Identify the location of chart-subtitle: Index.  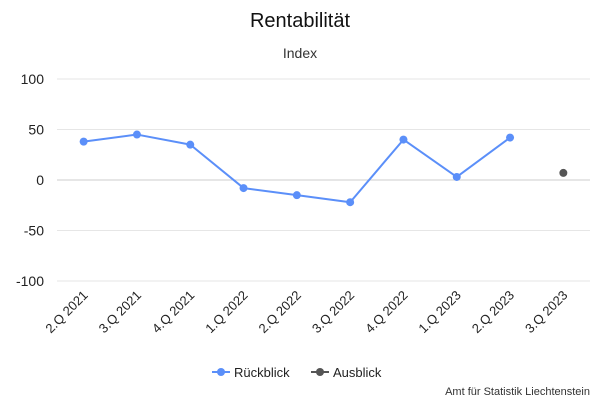
(300, 53).